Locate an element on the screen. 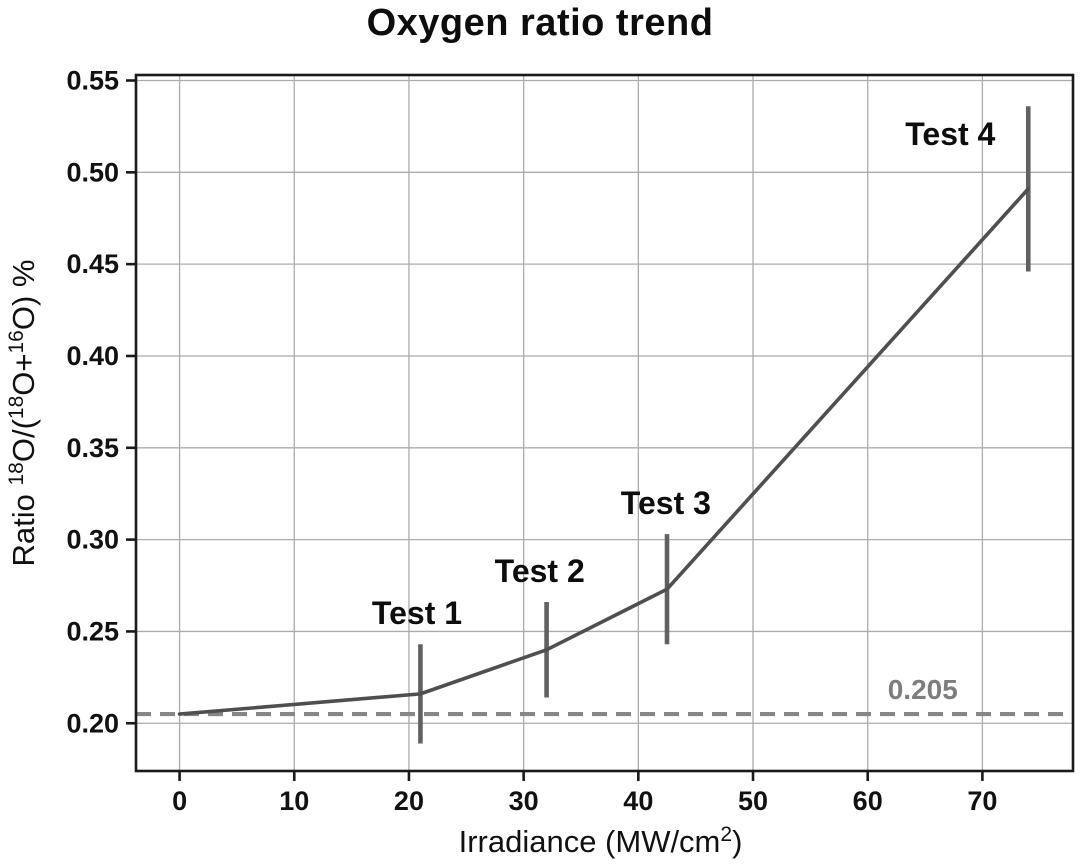  y-tick-label: 0.35 is located at coordinates (92, 448).